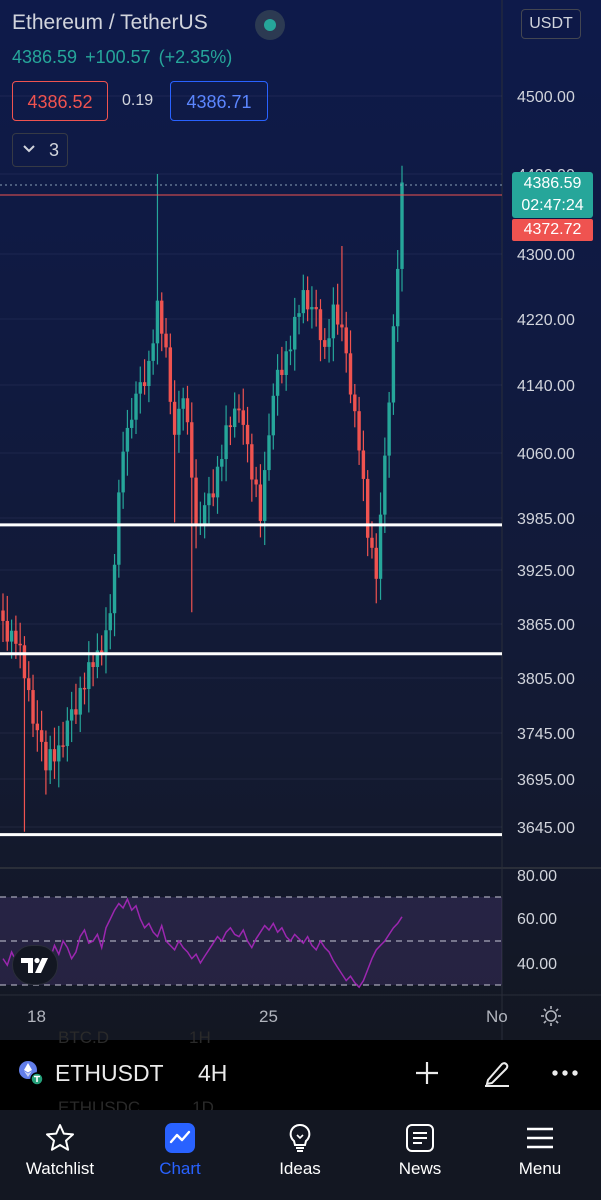 The height and width of the screenshot is (1200, 601). I want to click on nav-ideas: Ideas, so click(300, 1155).